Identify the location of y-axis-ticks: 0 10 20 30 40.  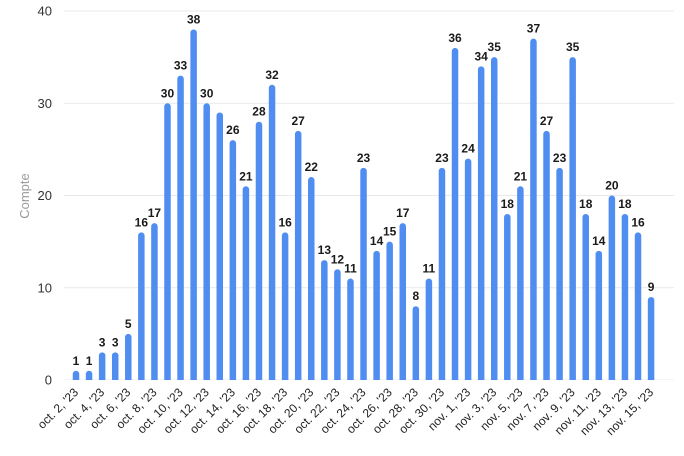
(45, 196).